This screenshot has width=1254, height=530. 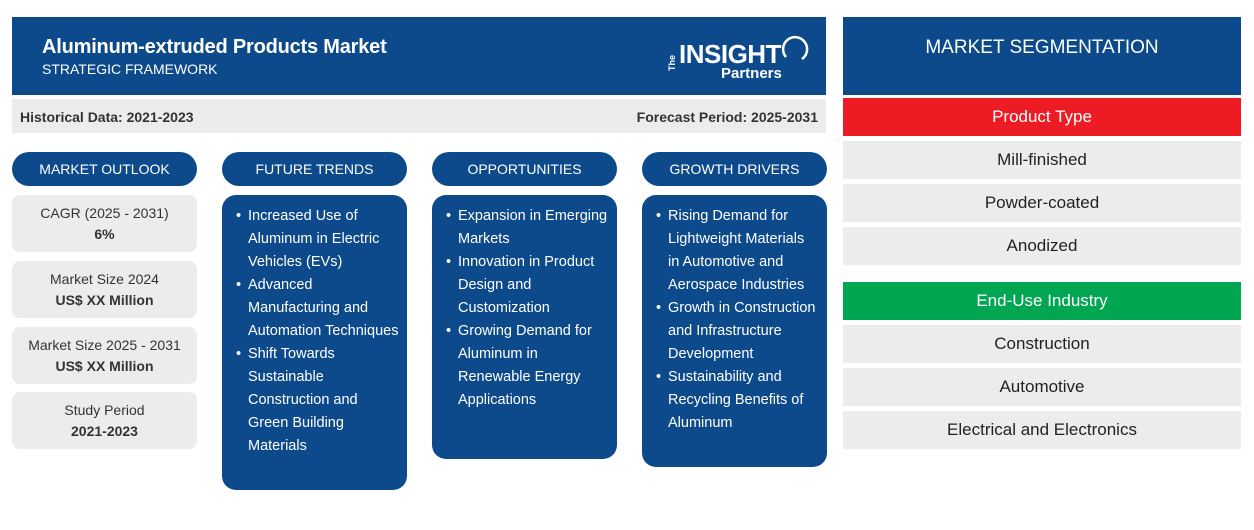 What do you see at coordinates (104, 355) in the screenshot?
I see `stat-market-size-forecast: Market Size 2025 - 2031 US$ XX Million` at bounding box center [104, 355].